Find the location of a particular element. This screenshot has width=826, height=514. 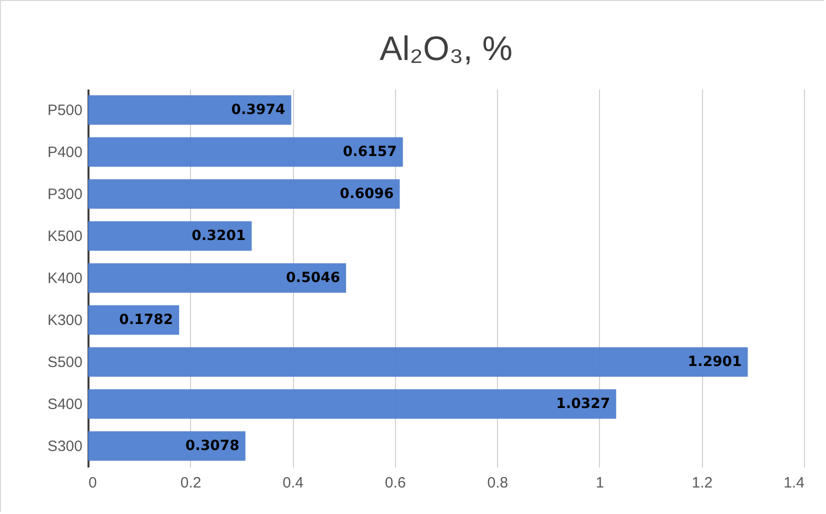

data-label: 0.3974 is located at coordinates (258, 110).